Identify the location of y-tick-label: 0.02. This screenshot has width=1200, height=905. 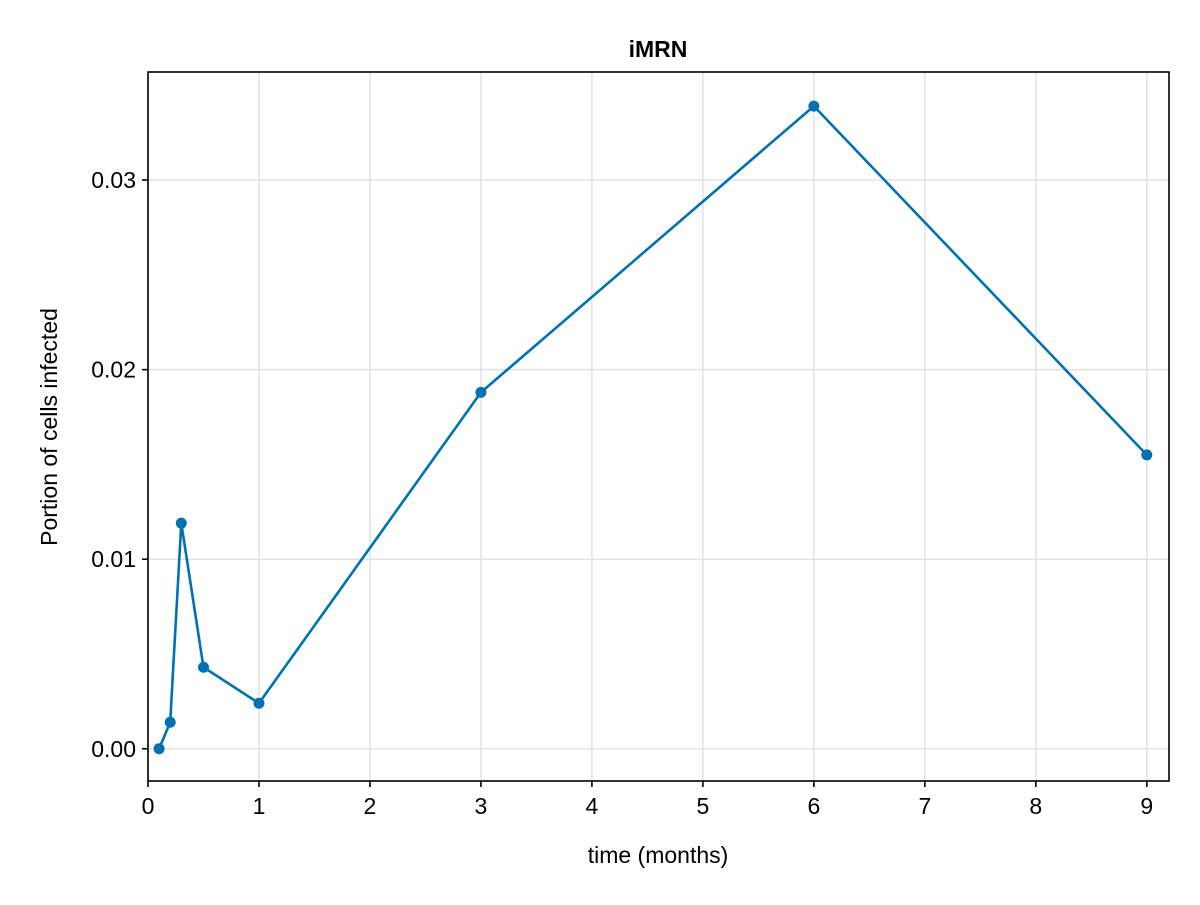
(113, 370).